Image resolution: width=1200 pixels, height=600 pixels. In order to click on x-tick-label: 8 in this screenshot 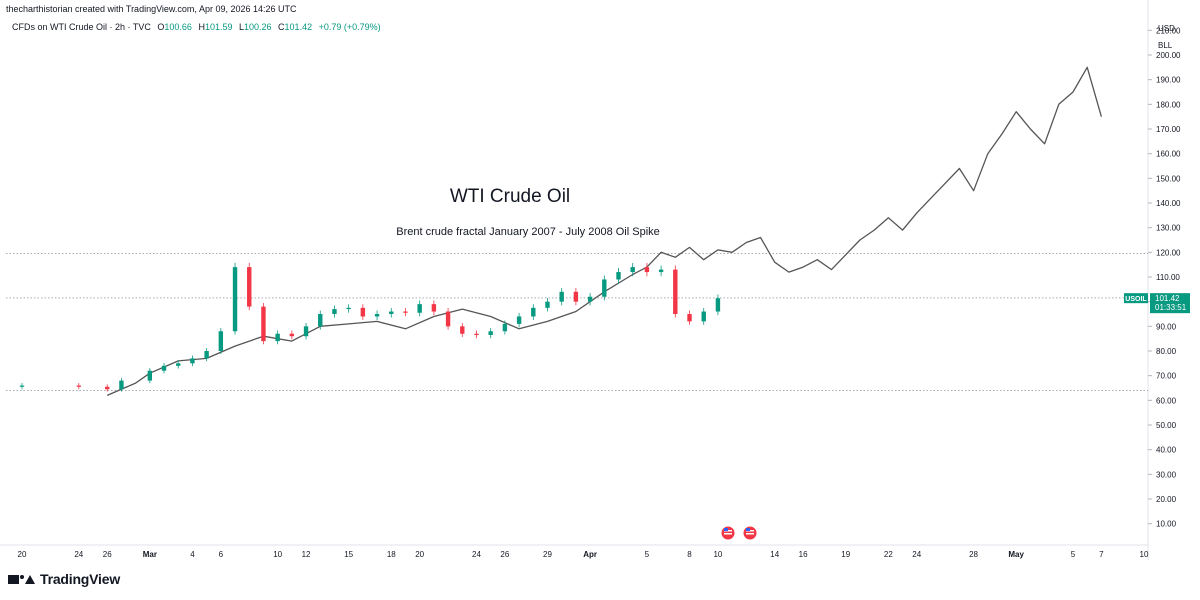, I will do `click(689, 554)`.